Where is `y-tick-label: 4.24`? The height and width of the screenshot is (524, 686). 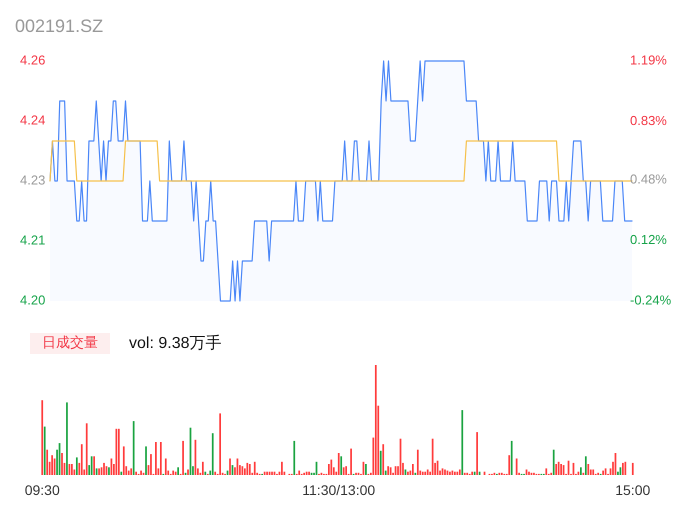 y-tick-label: 4.24 is located at coordinates (33, 120).